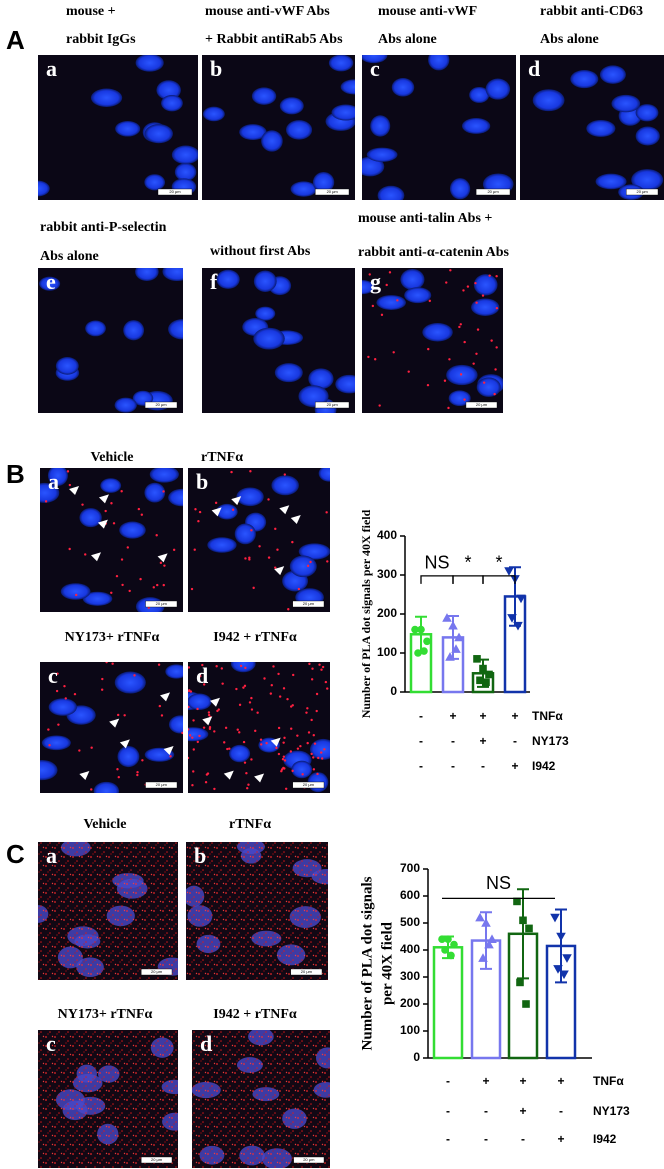  I want to click on condition-name: TNFα, so click(608, 1081).